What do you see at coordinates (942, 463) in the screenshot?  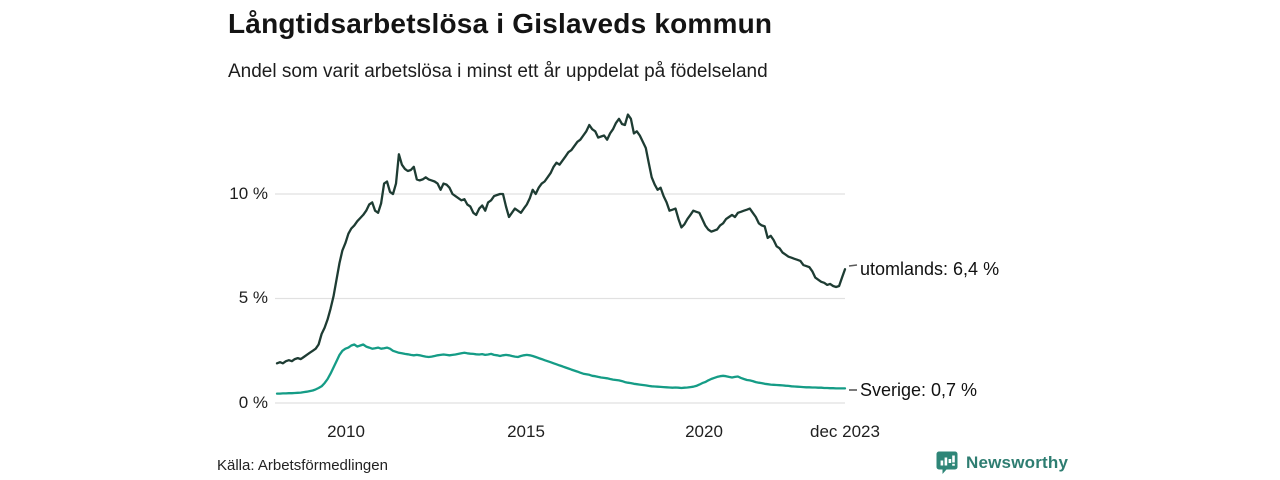 I see `bar-small-icon` at bounding box center [942, 463].